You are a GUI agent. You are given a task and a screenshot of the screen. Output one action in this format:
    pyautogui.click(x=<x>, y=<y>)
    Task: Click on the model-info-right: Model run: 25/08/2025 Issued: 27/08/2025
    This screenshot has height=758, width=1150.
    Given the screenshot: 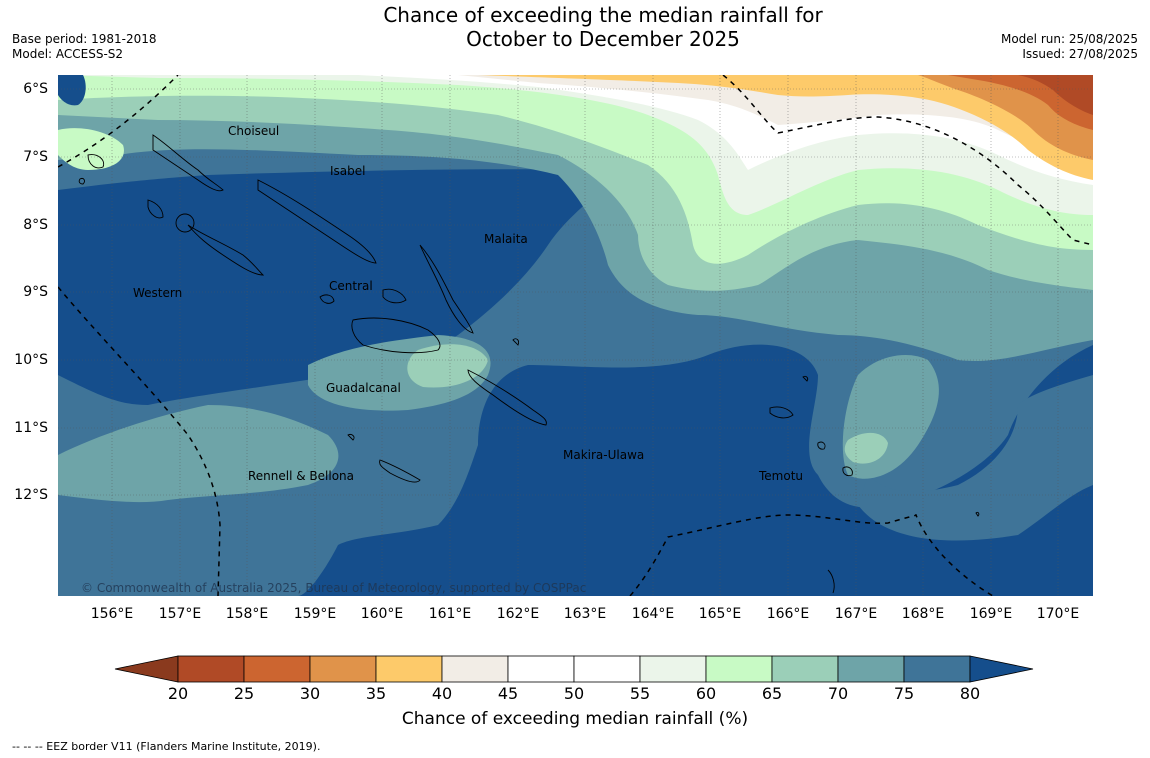 What is the action you would take?
    pyautogui.click(x=1069, y=47)
    